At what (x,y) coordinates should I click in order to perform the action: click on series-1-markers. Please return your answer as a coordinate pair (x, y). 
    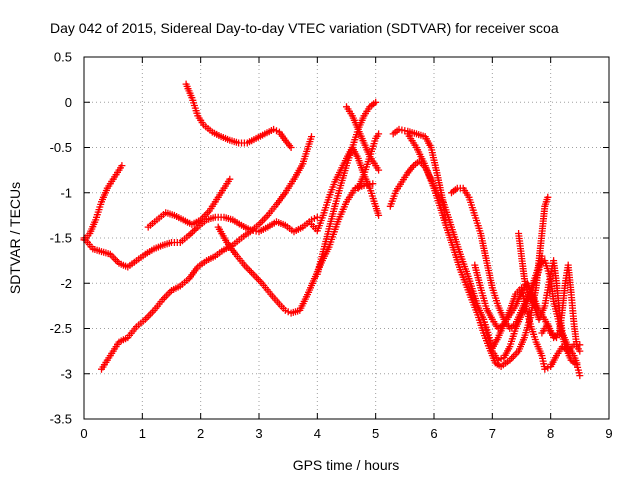
    Looking at the image, I should click on (103, 203).